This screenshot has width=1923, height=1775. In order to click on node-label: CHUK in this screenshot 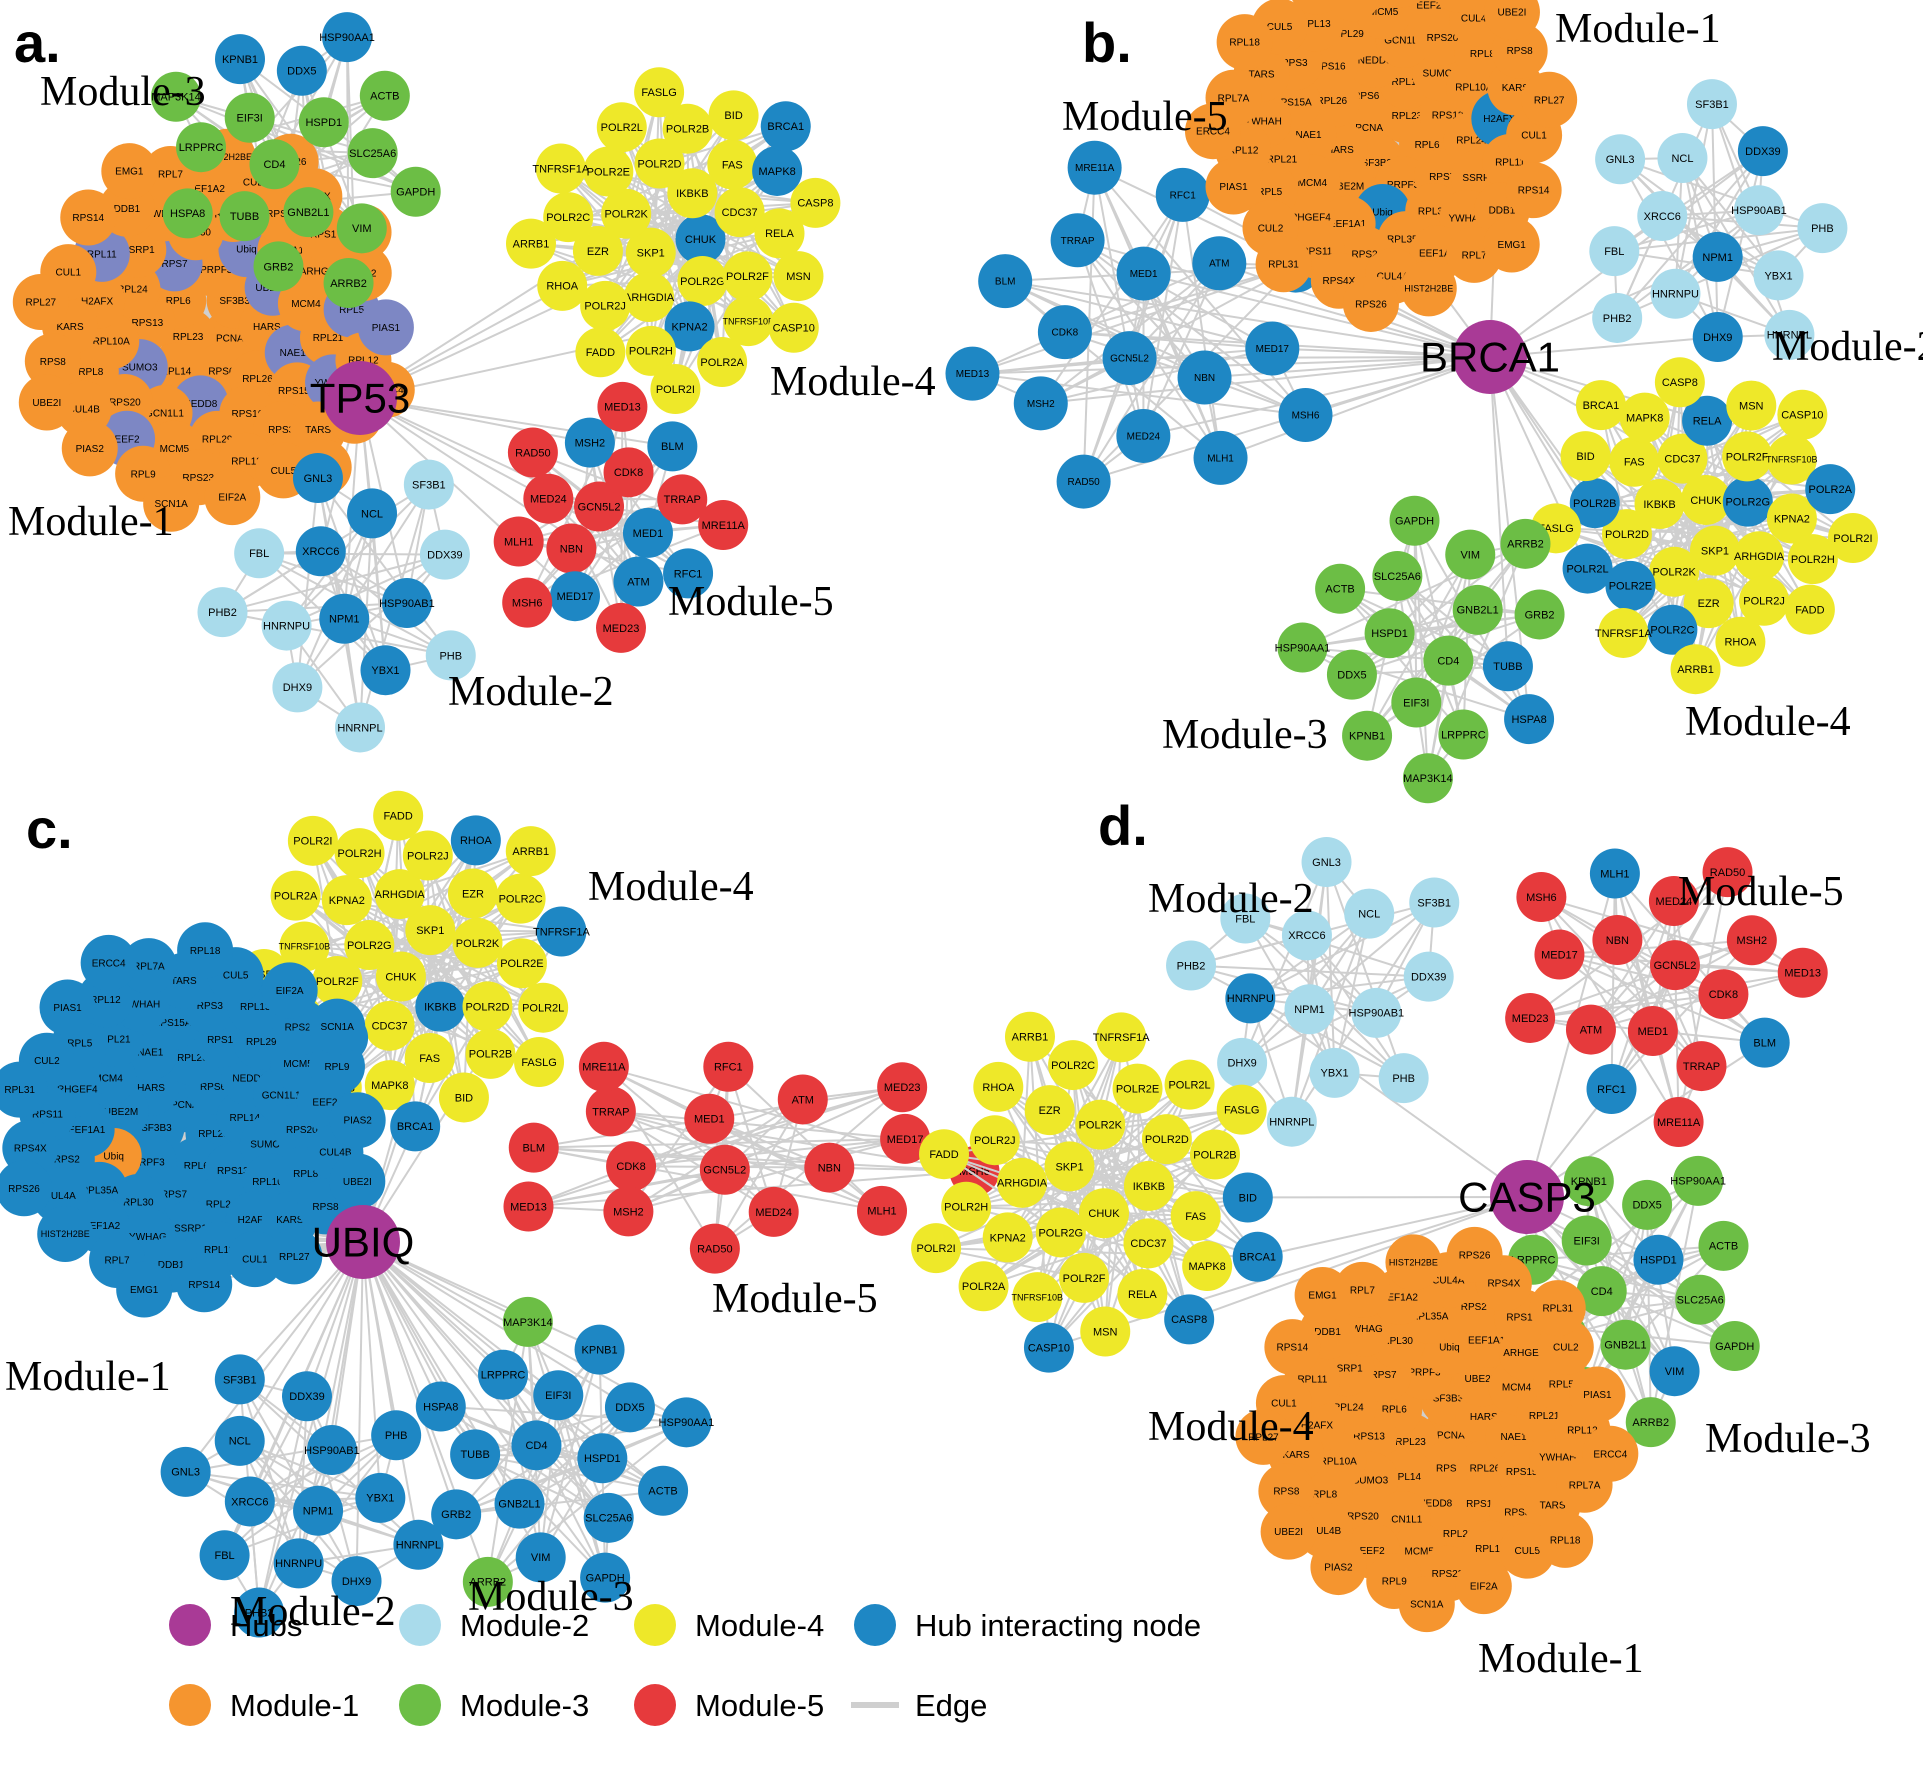, I will do `click(1706, 501)`.